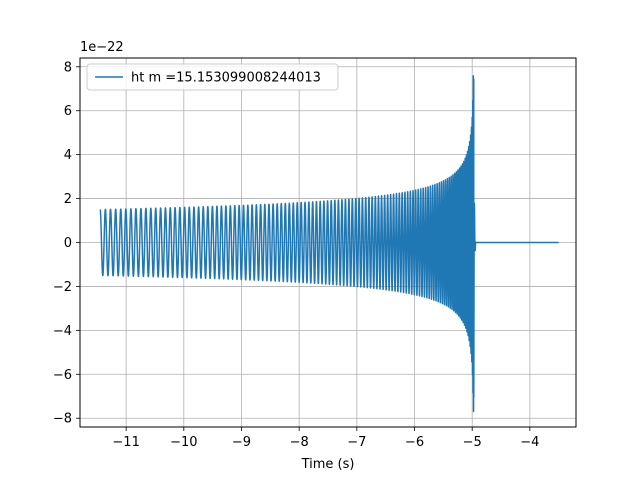 The width and height of the screenshot is (640, 480). Describe the element at coordinates (226, 78) in the screenshot. I see `legend-label: ht m =15.153099008244013` at that location.